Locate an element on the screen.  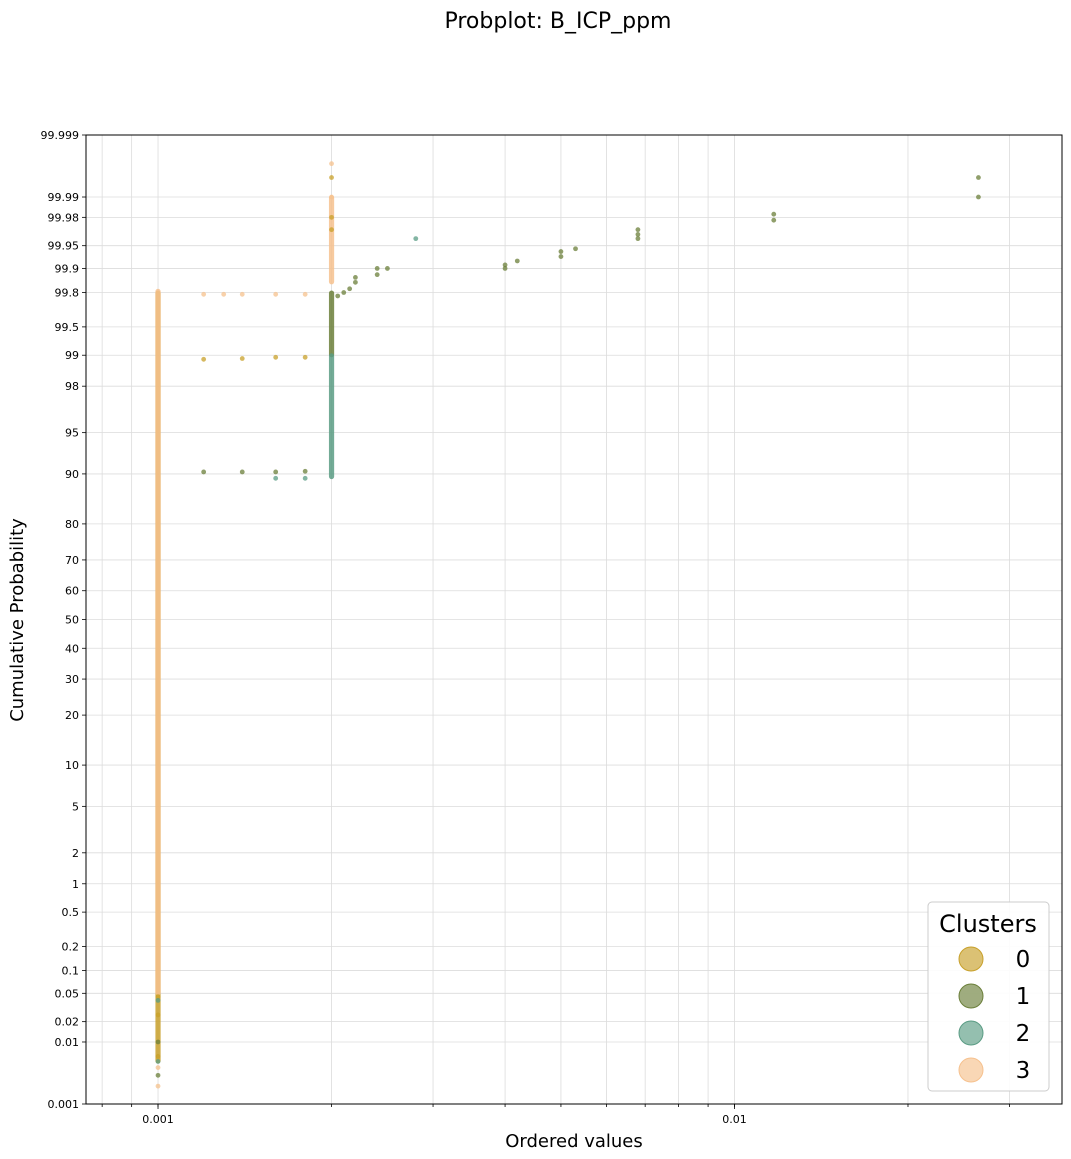
y-tick-label: 50 is located at coordinates (72, 620).